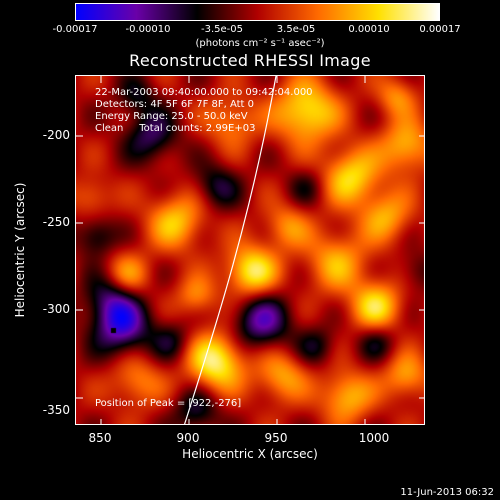 Image resolution: width=500 pixels, height=500 pixels. What do you see at coordinates (148, 29) in the screenshot?
I see `colorbar-tick: -0.00010` at bounding box center [148, 29].